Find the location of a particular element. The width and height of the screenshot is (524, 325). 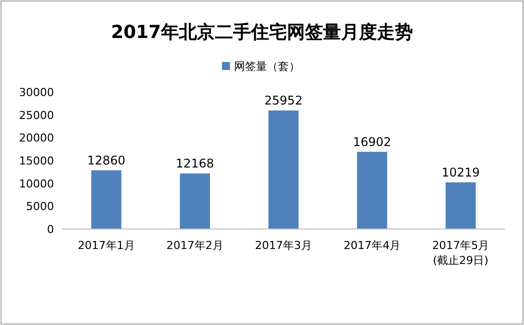

y-tick-label: 25000 is located at coordinates (36, 115).